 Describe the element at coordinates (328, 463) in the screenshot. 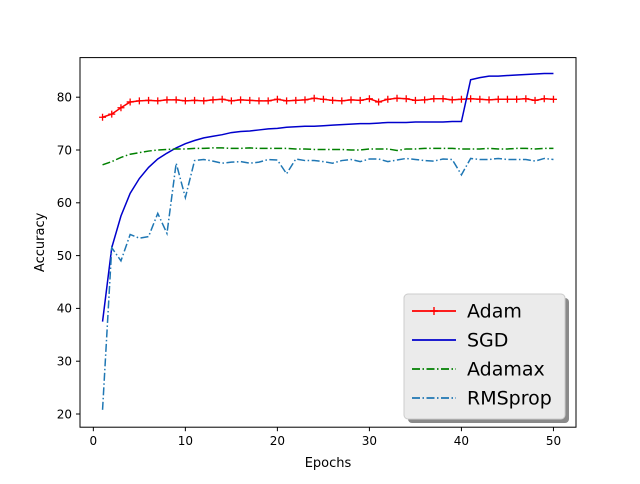

I see `x-axis-label: Epochs` at that location.